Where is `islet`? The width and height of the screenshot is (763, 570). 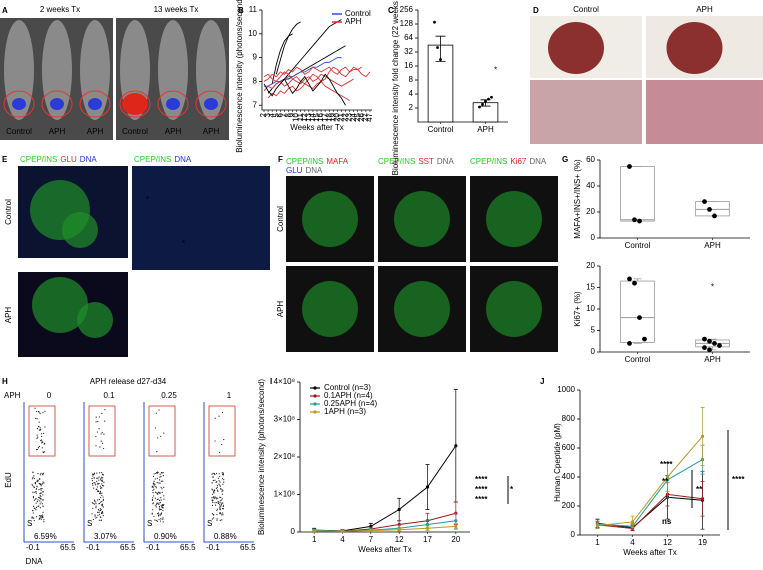 islet is located at coordinates (60, 305).